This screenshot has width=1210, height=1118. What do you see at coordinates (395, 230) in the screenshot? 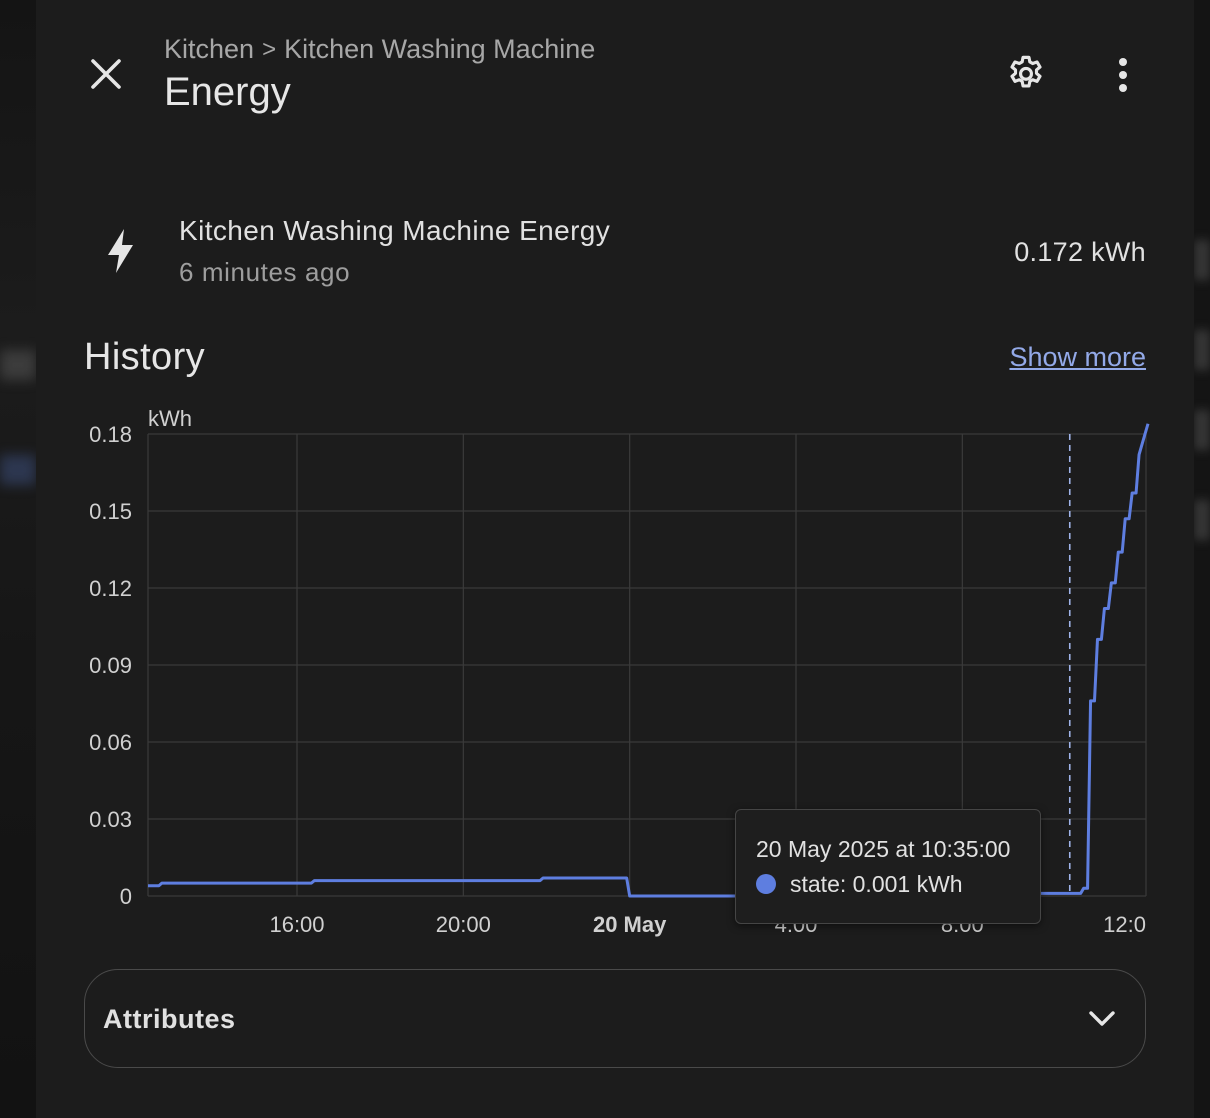
I see `entity-name: Kitchen Washing Machine Energy` at bounding box center [395, 230].